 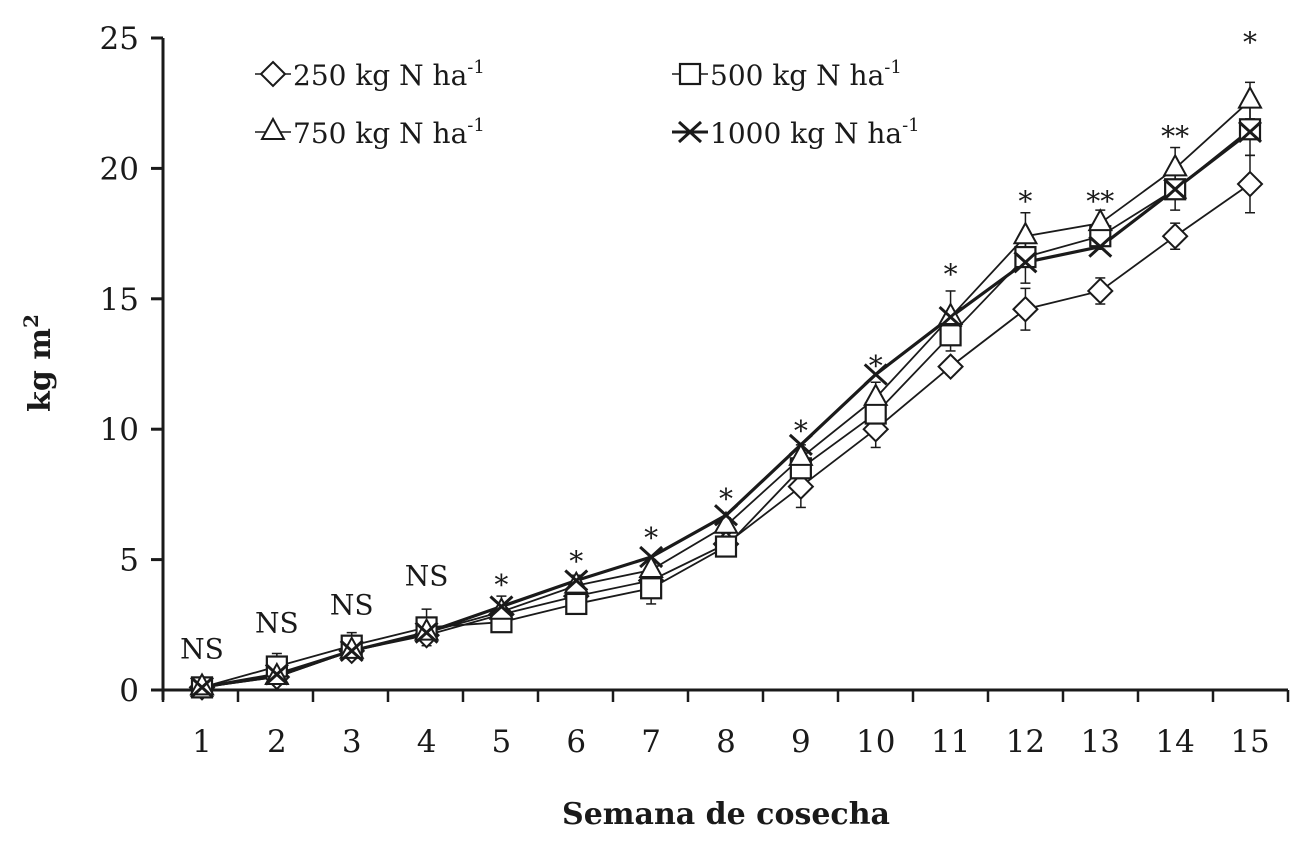 What do you see at coordinates (129, 561) in the screenshot?
I see `y-tick-label: 5` at bounding box center [129, 561].